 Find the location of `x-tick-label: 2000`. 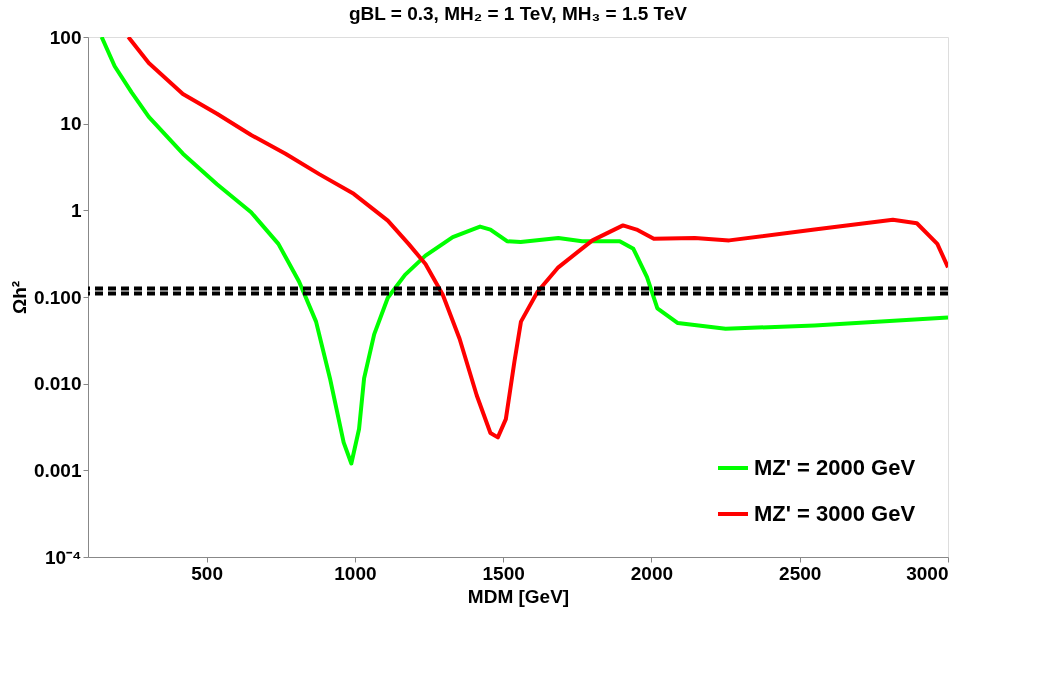

x-tick-label: 2000 is located at coordinates (652, 573).